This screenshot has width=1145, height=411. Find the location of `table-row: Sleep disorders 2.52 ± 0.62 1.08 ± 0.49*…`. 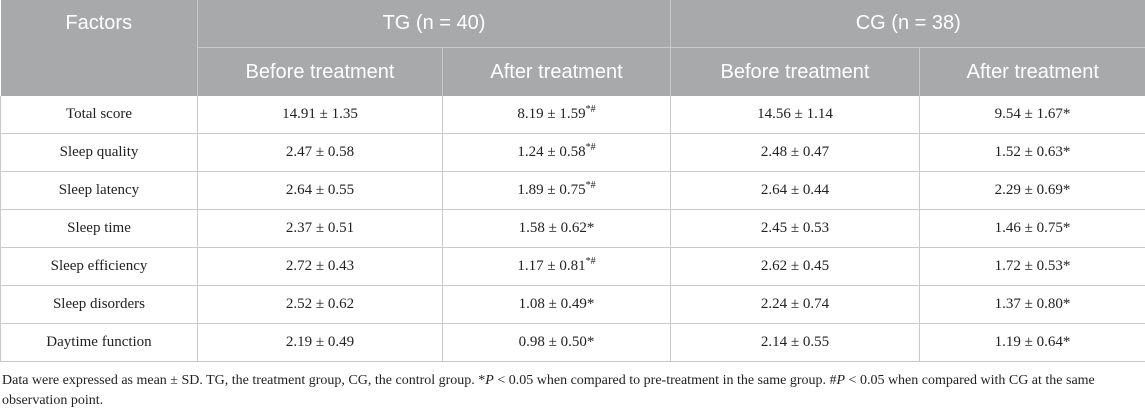

table-row: Sleep disorders 2.52 ± 0.62 1.08 ± 0.49*… is located at coordinates (572, 304).